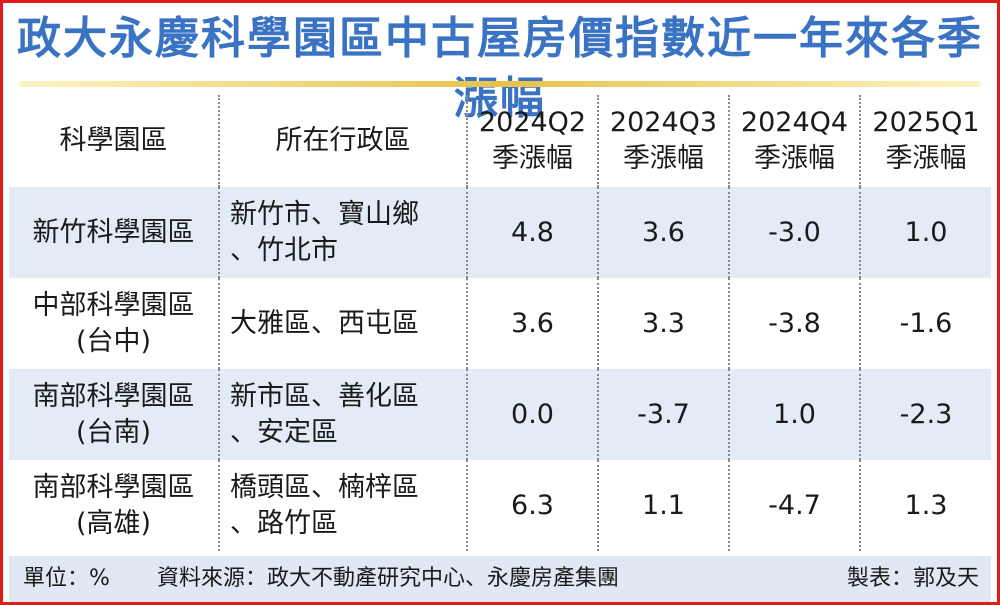 The height and width of the screenshot is (605, 1000). Describe the element at coordinates (663, 122) in the screenshot. I see `header-2024q3-period: 2024Q3` at that location.